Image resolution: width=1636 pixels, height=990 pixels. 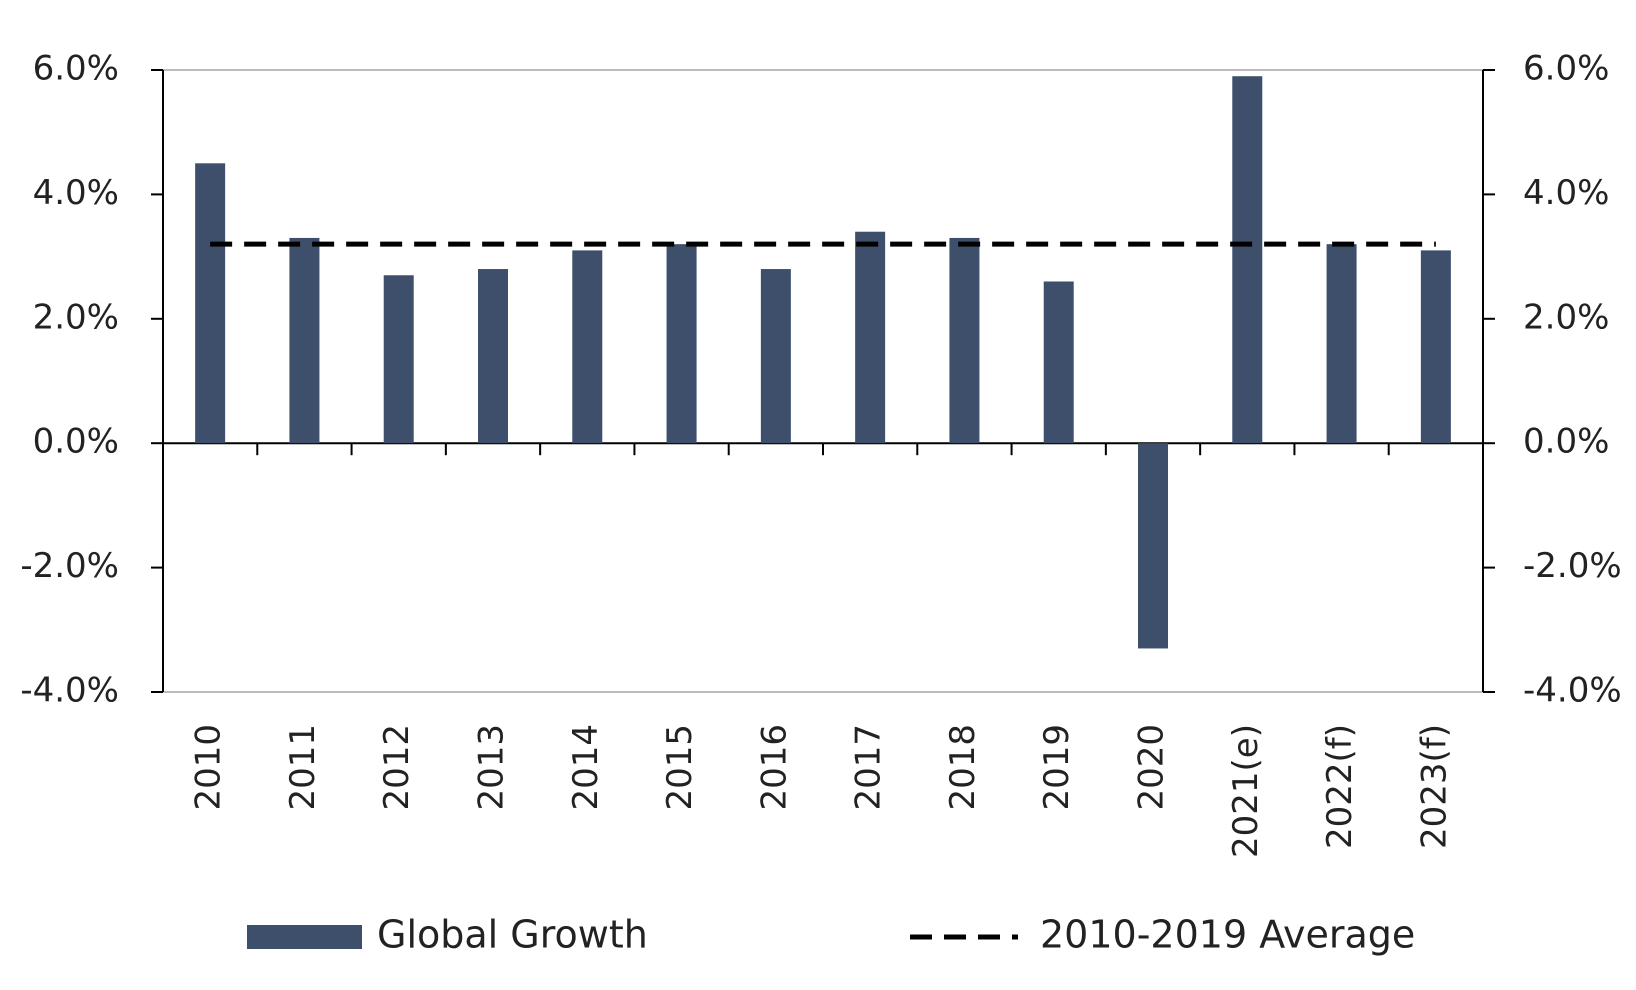 I want to click on y2-tick-label: 4.0%, so click(x=1566, y=193).